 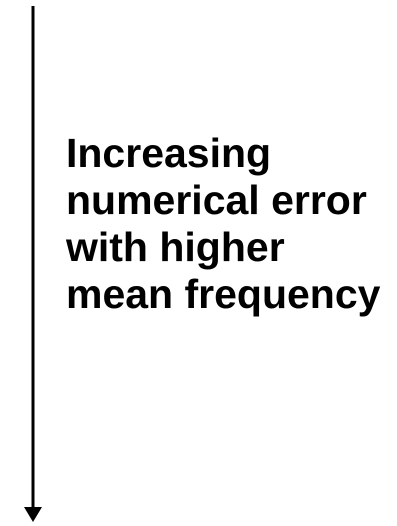 I want to click on annotation-line-3: with higher, so click(x=175, y=247).